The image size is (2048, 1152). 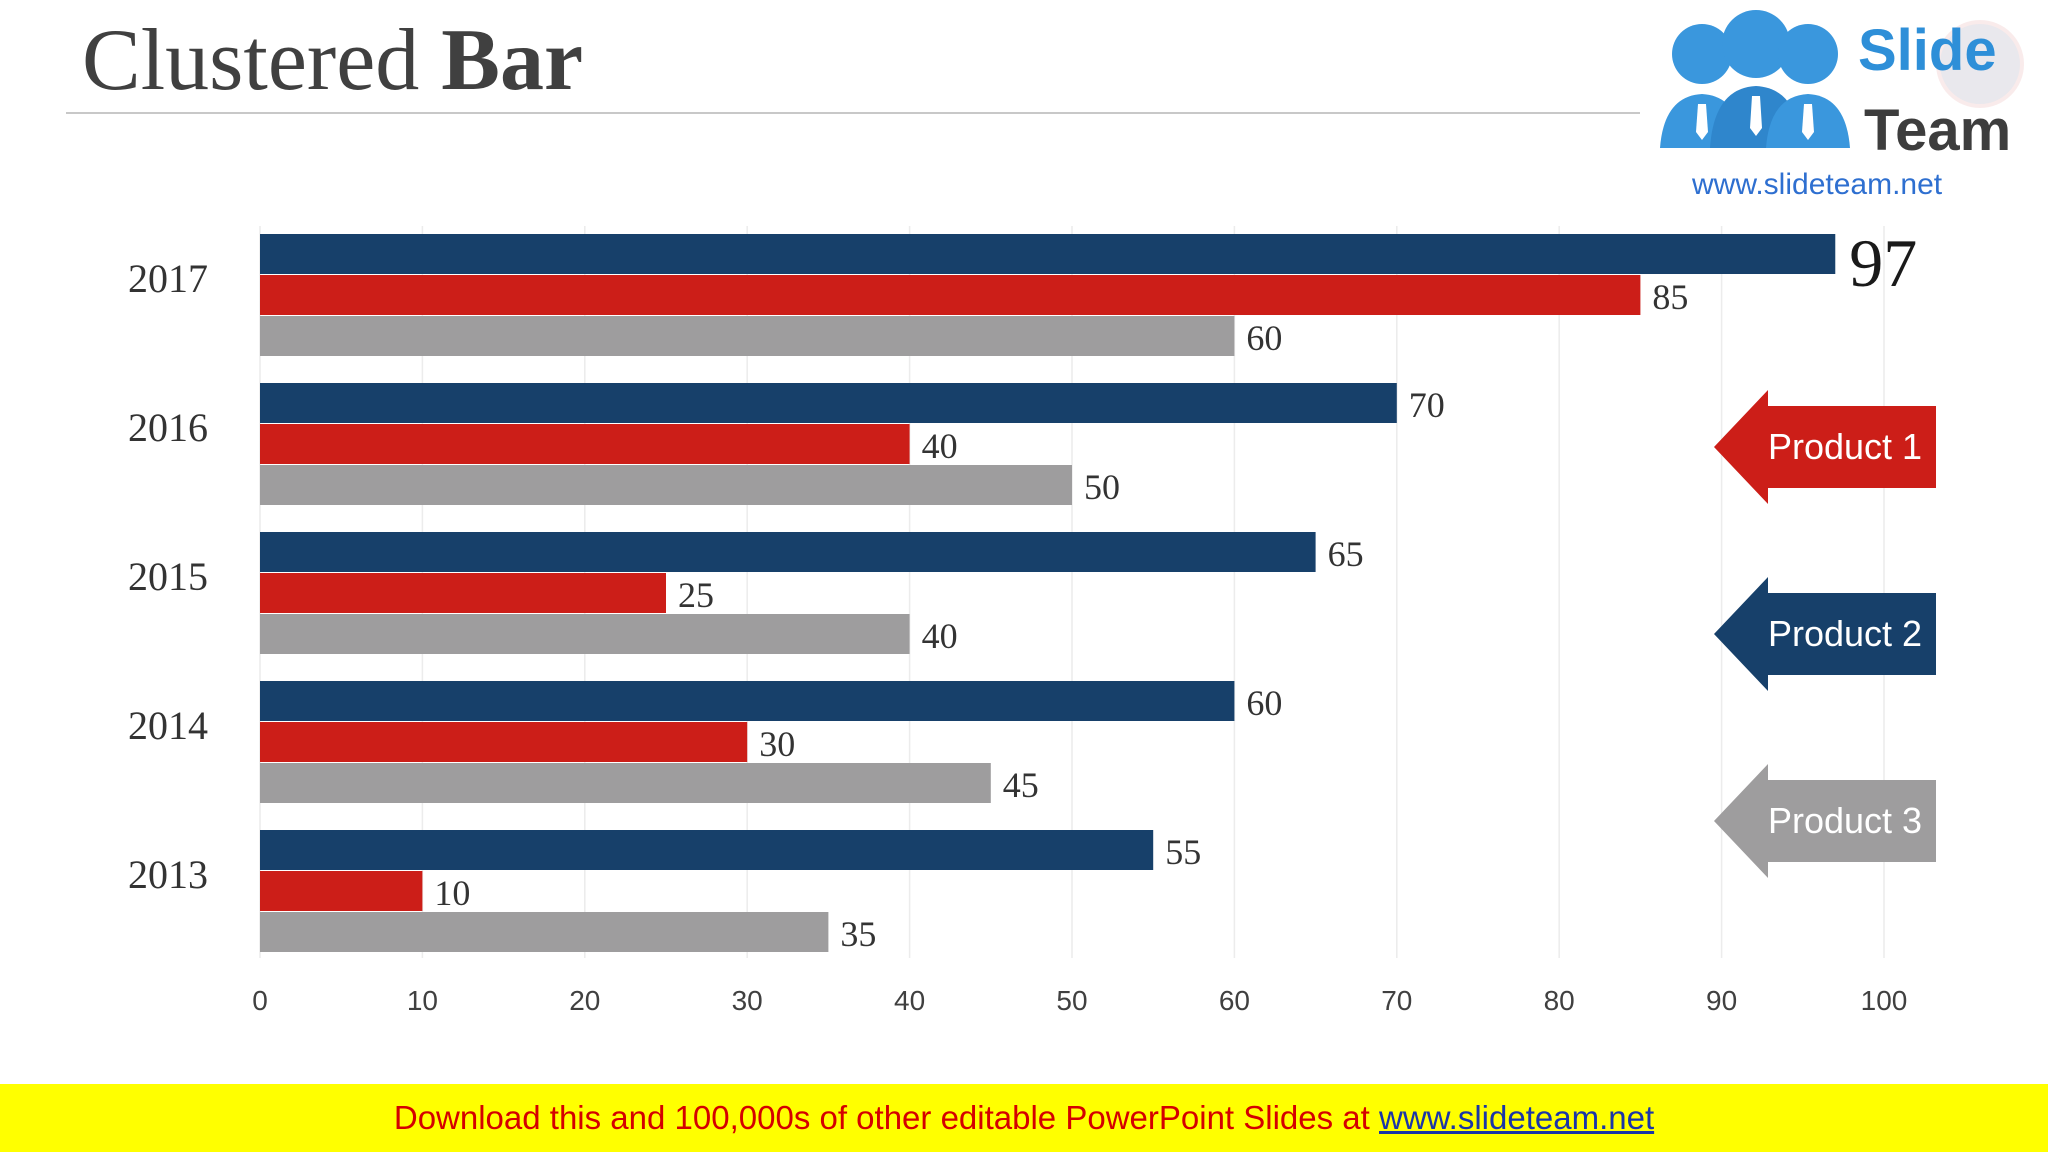 I want to click on category-label: 2015, so click(x=168, y=576).